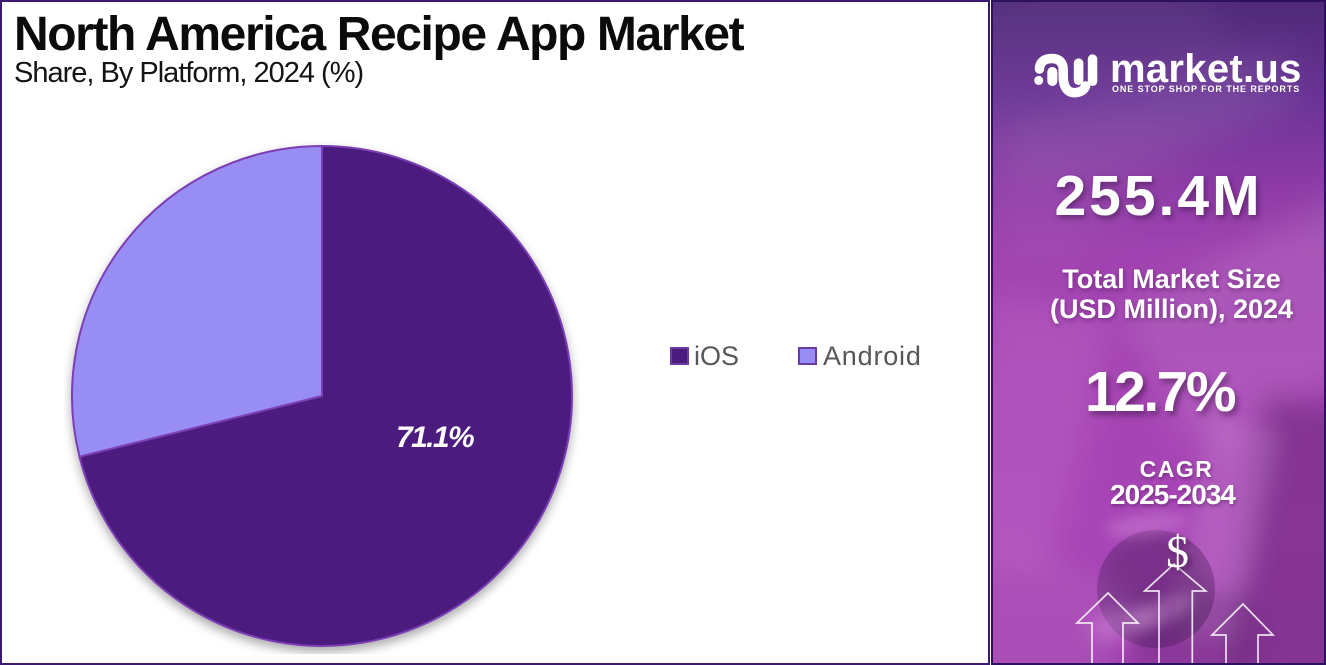 The height and width of the screenshot is (665, 1326). Describe the element at coordinates (1206, 69) in the screenshot. I see `svg-text: market.us` at that location.